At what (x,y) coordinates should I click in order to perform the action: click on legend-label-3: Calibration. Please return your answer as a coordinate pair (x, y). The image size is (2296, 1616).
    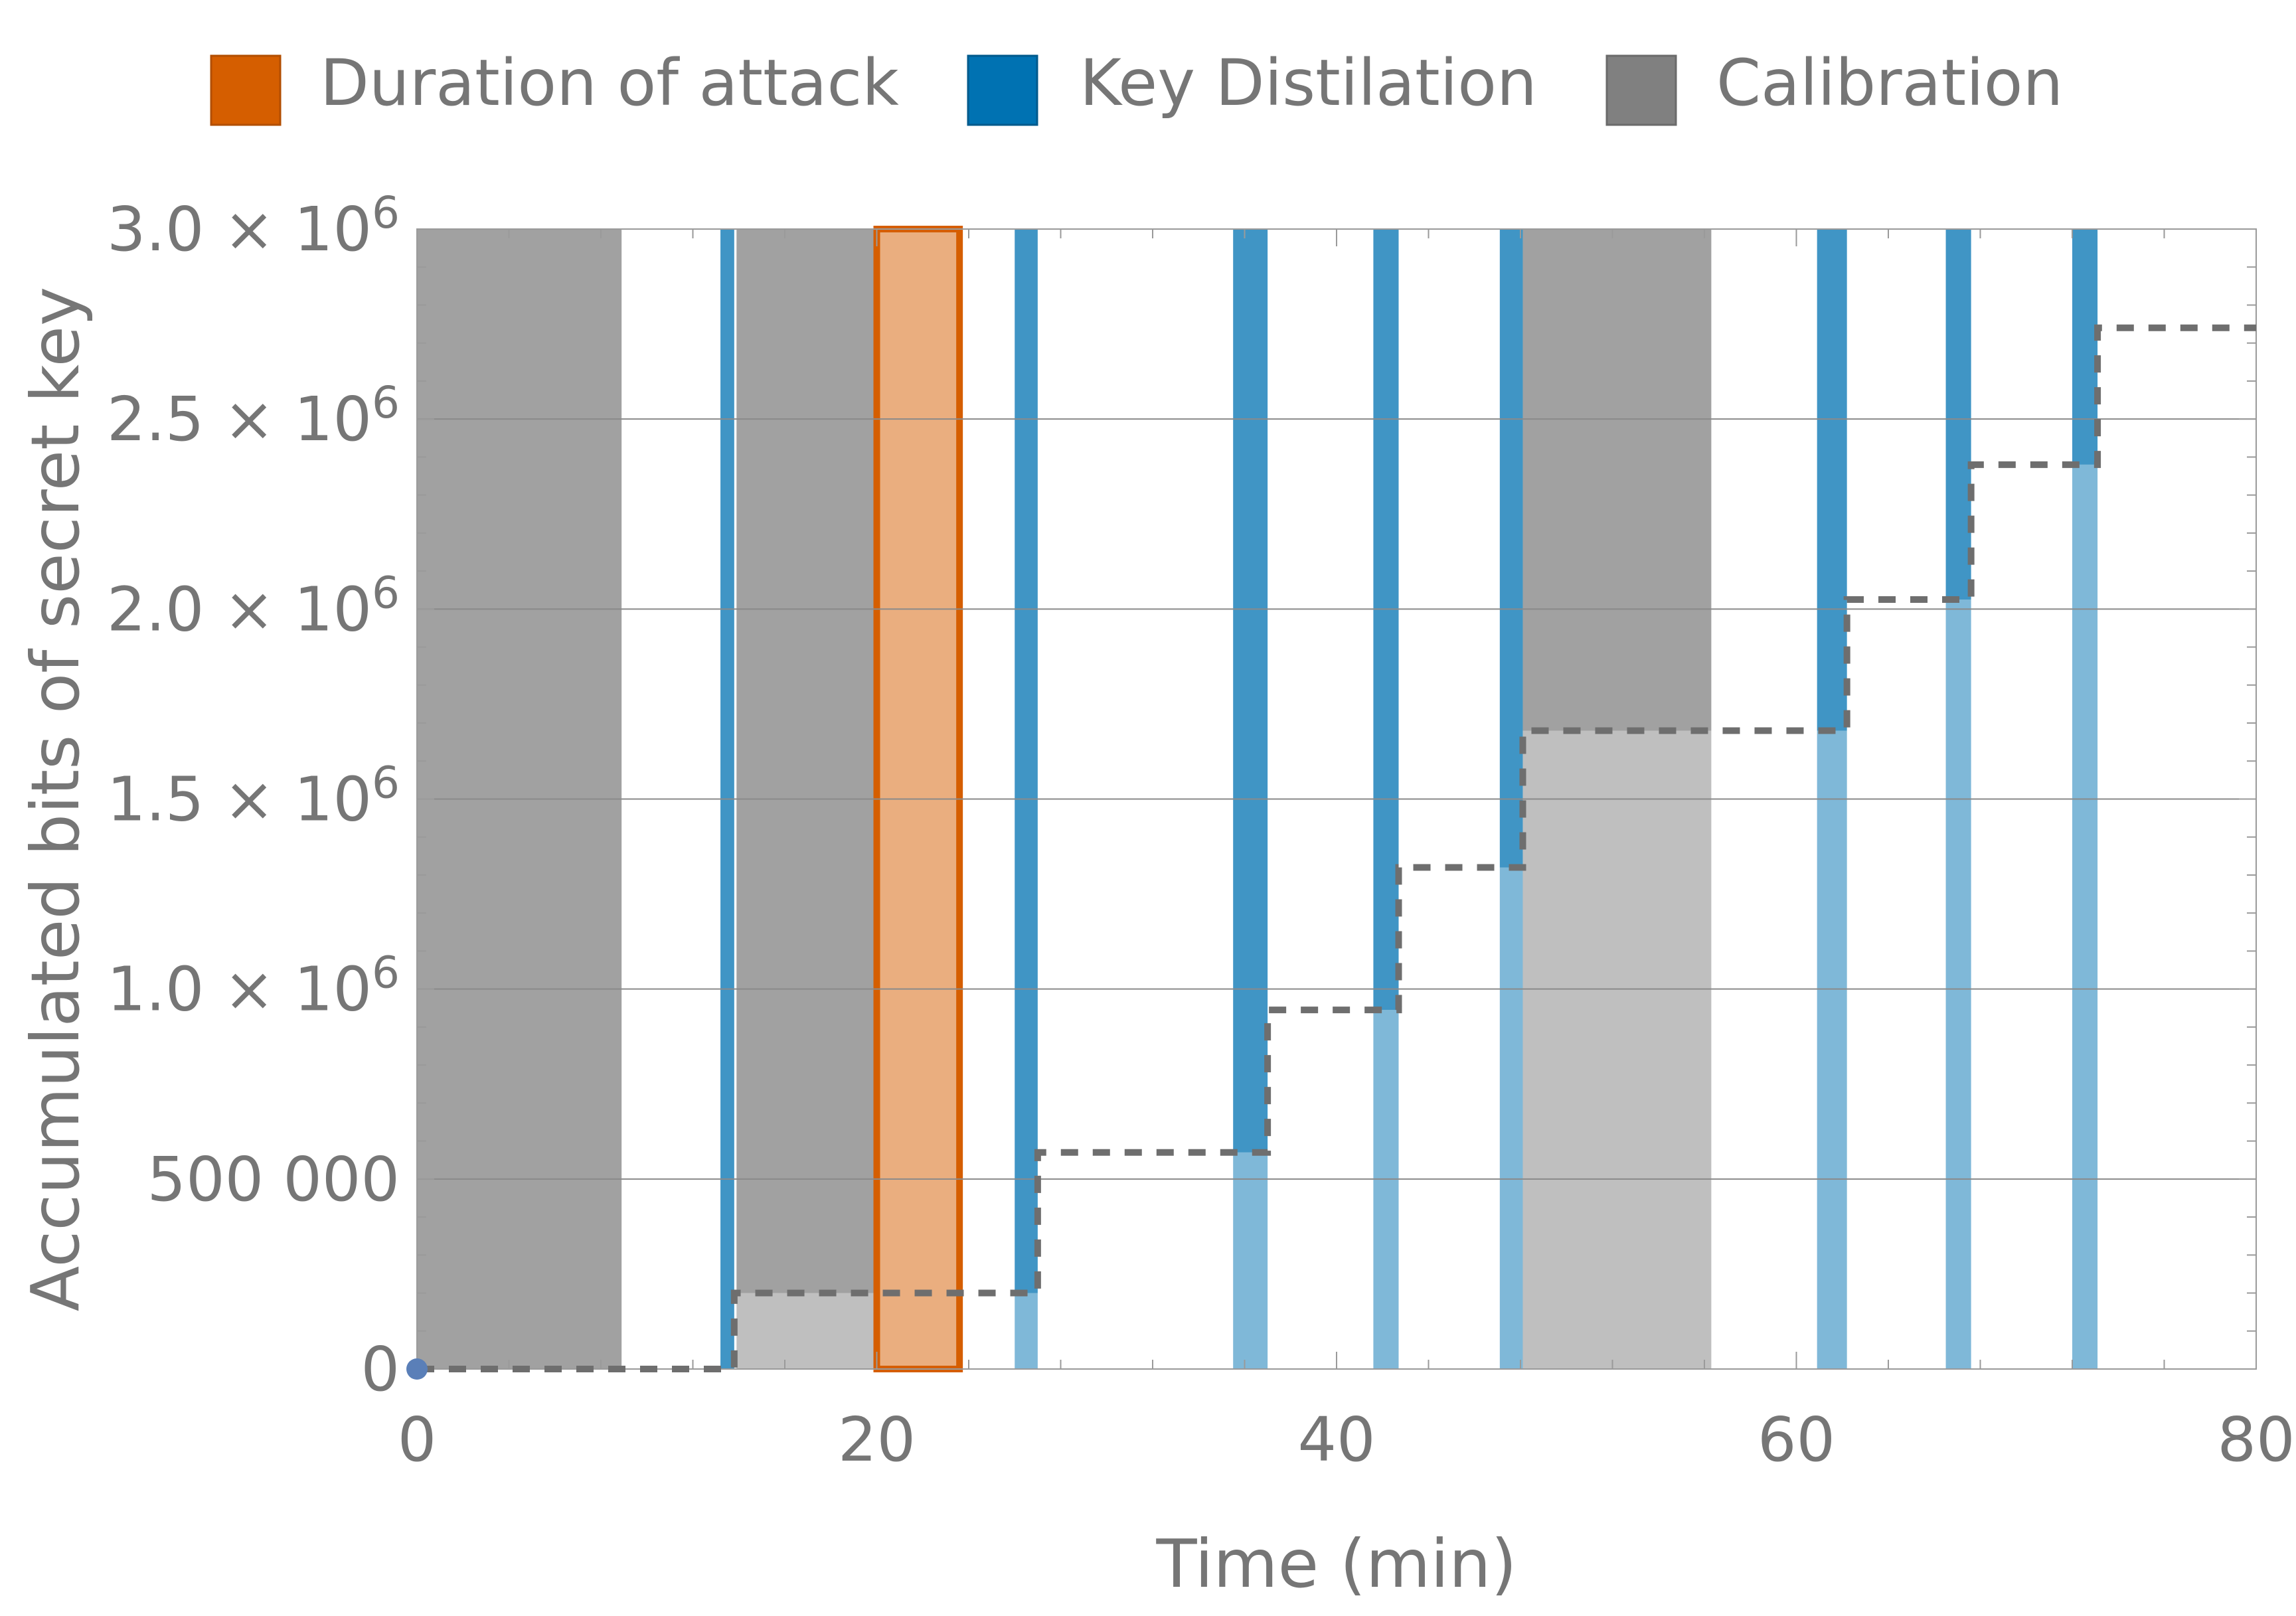
    Looking at the image, I should click on (1889, 83).